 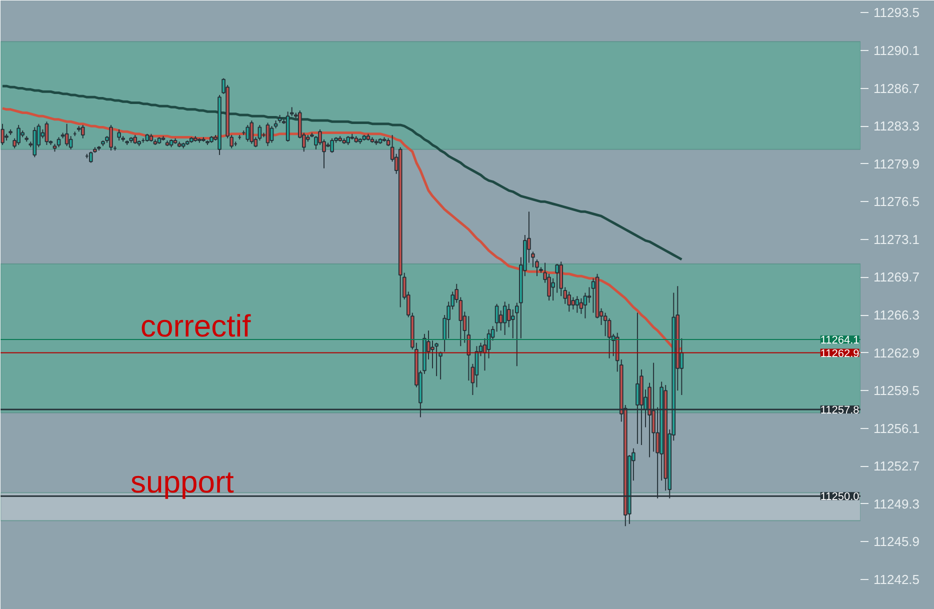 I want to click on annotation: support, so click(x=182, y=482).